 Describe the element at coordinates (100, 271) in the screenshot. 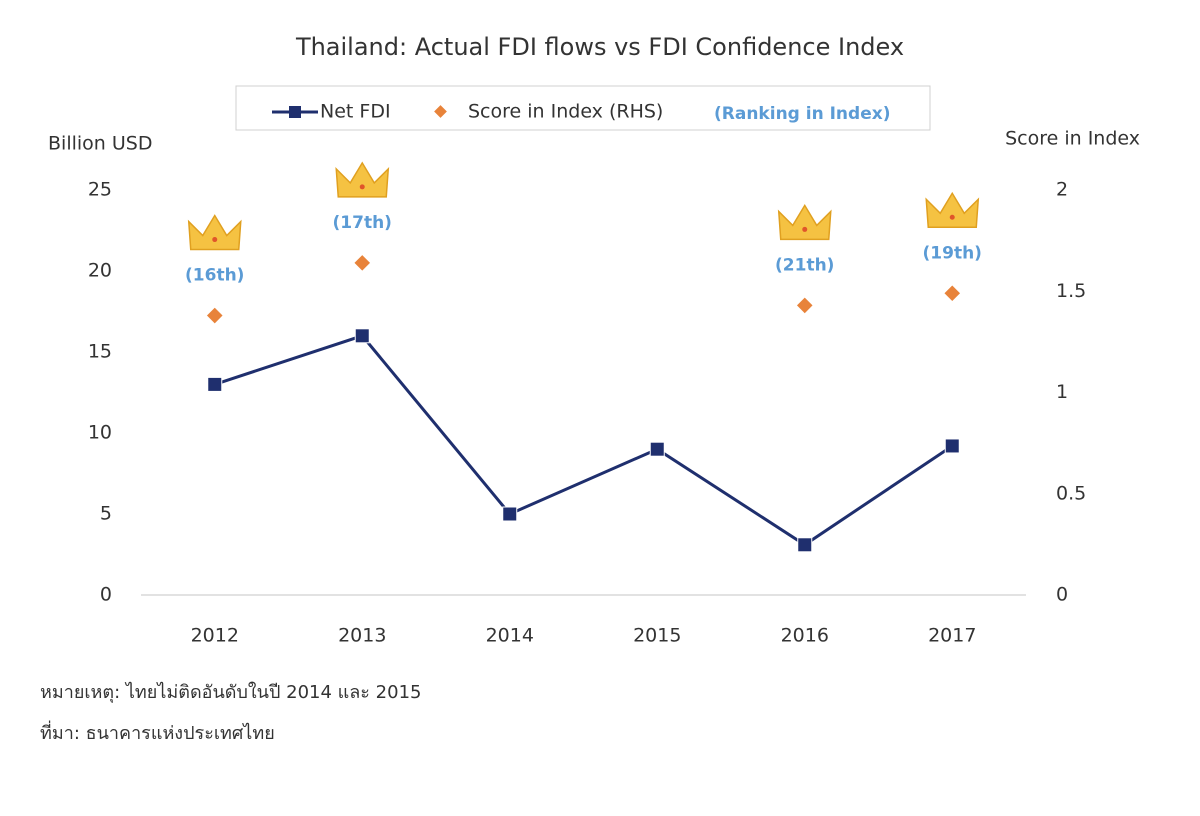

I see `y-tick-label: 20` at that location.